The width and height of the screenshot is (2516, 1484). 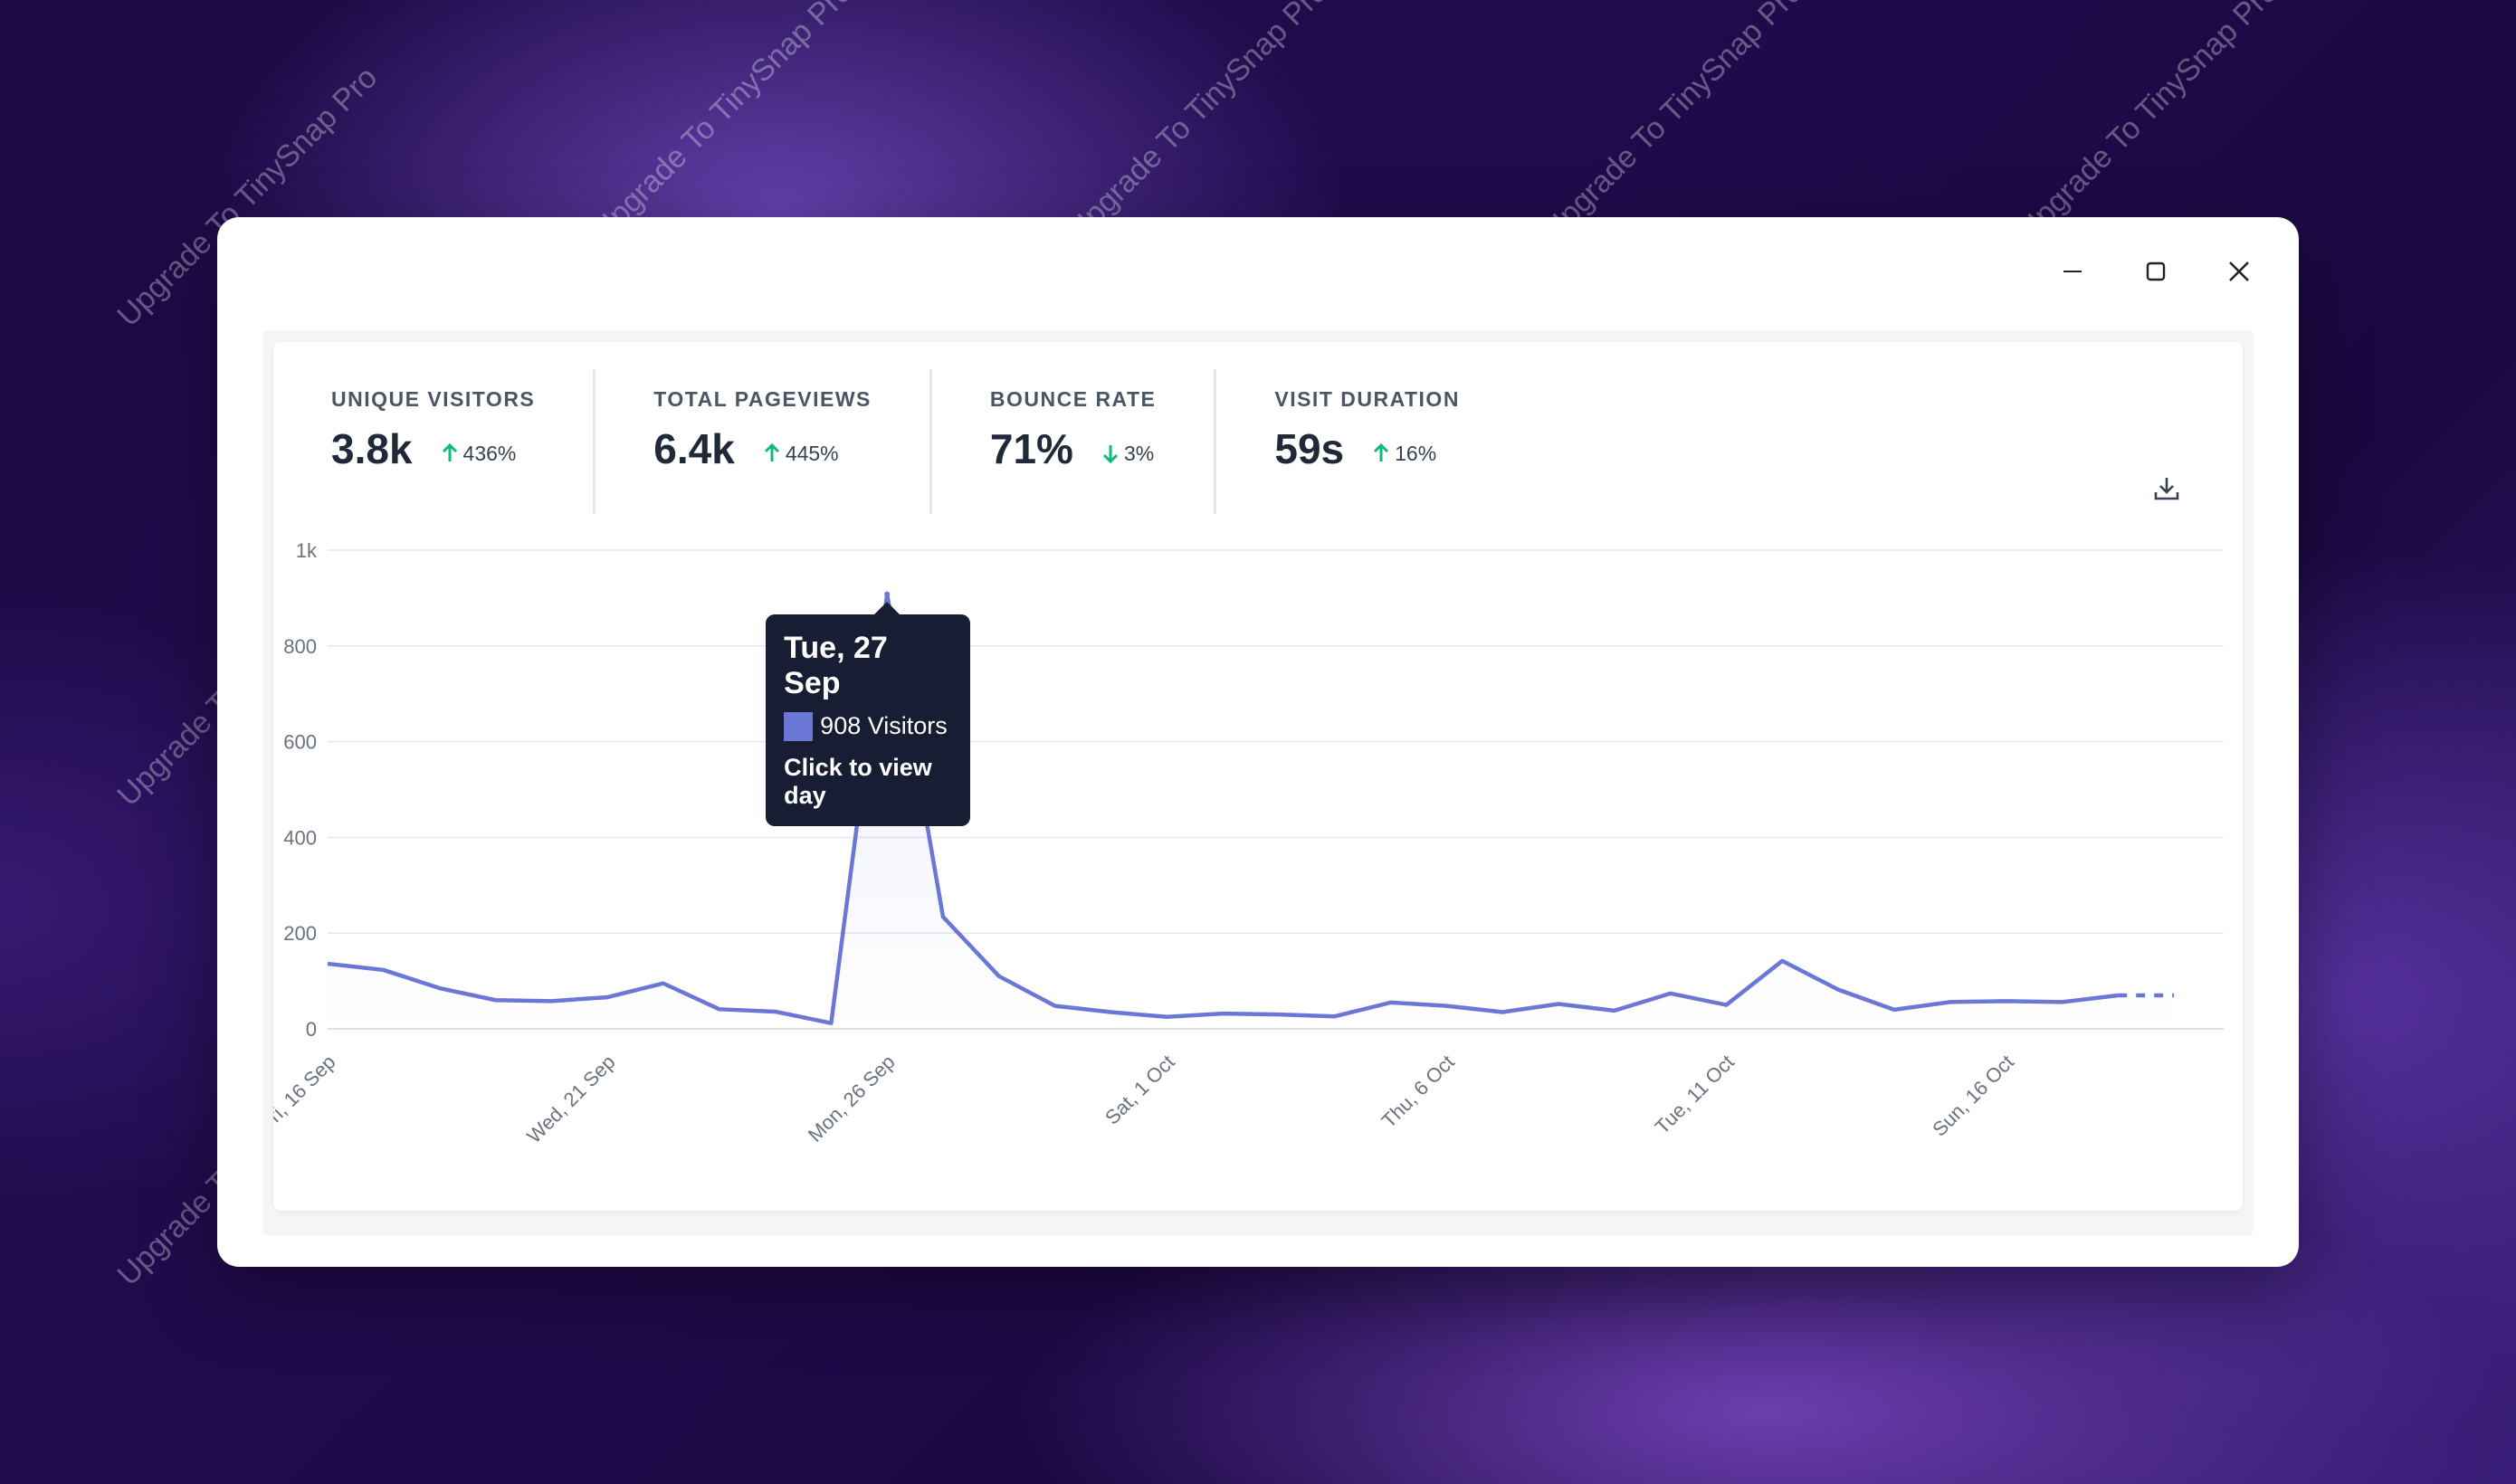 What do you see at coordinates (1367, 441) in the screenshot?
I see `stat-visit-duration: VISIT DURATION 59s 16%` at bounding box center [1367, 441].